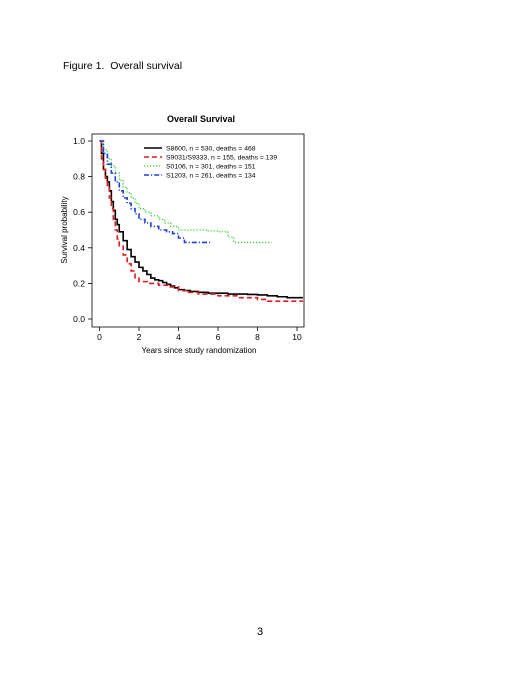 Image resolution: width=520 pixels, height=673 pixels. Describe the element at coordinates (218, 337) in the screenshot. I see `x-tick-label: 6` at that location.